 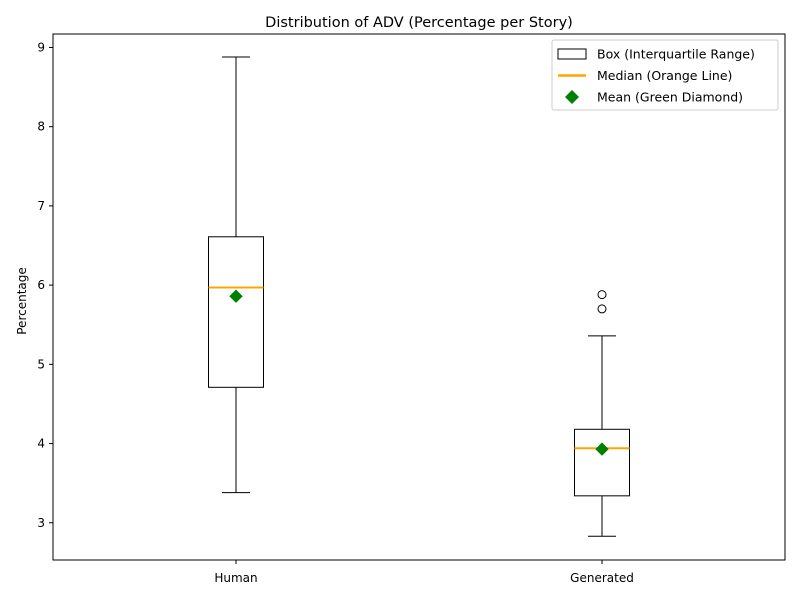 I want to click on legend-frame, so click(x=665, y=75).